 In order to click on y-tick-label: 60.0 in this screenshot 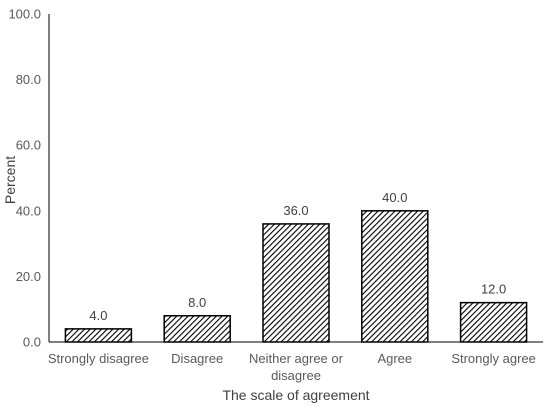, I will do `click(28, 145)`.